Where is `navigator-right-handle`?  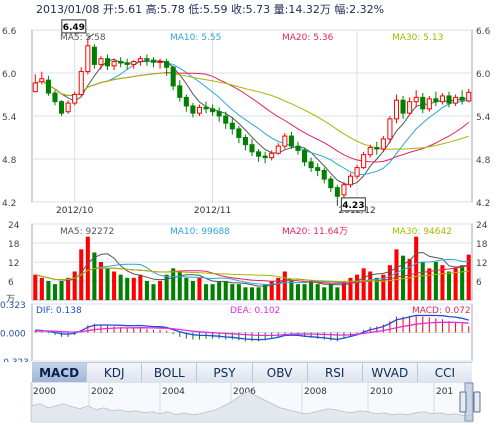
navigator-right-handle is located at coordinates (477, 402).